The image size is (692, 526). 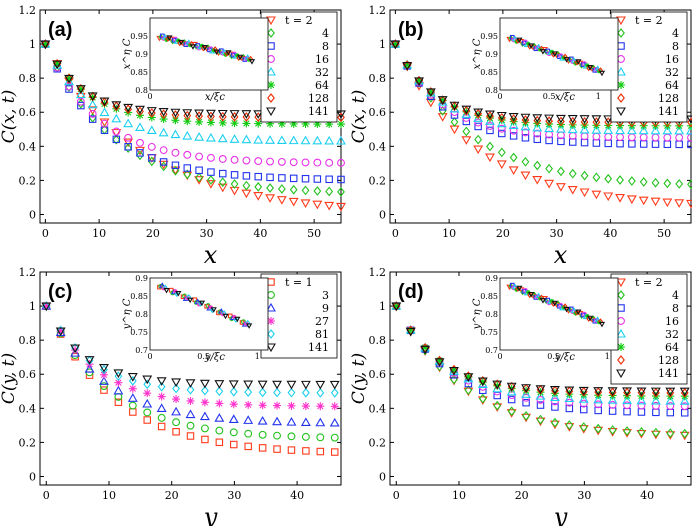 What do you see at coordinates (491, 350) in the screenshot?
I see `inset-y-tick-label: 0.7` at bounding box center [491, 350].